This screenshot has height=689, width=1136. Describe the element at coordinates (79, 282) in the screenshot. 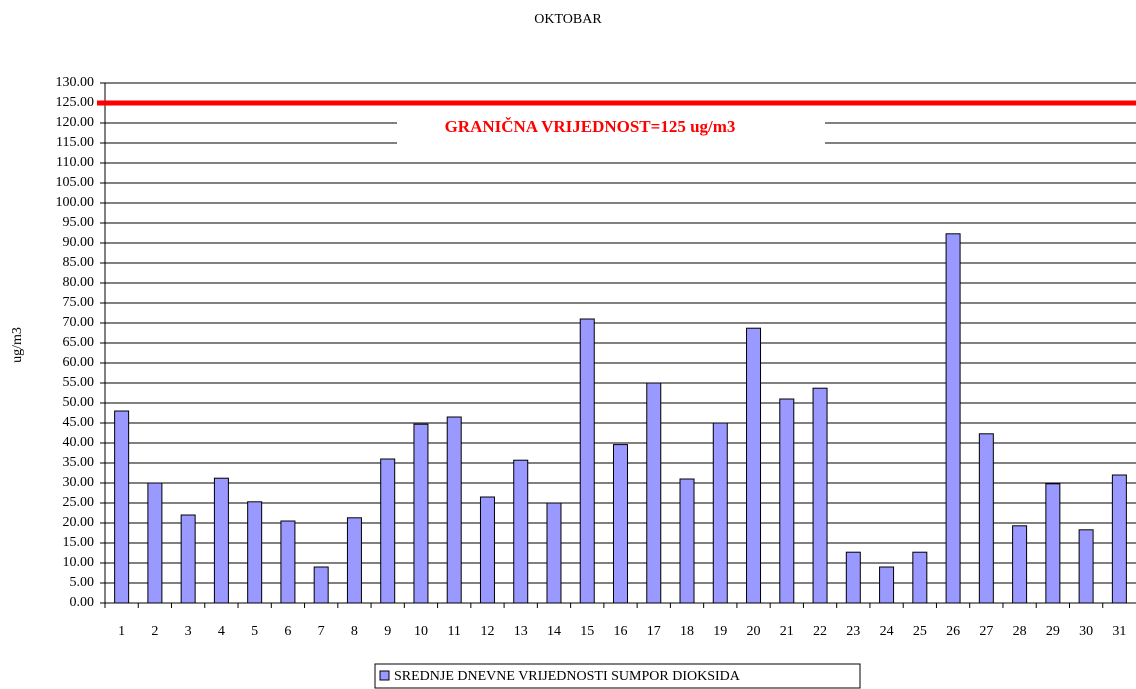

I see `y-tick-label: 80.00` at that location.